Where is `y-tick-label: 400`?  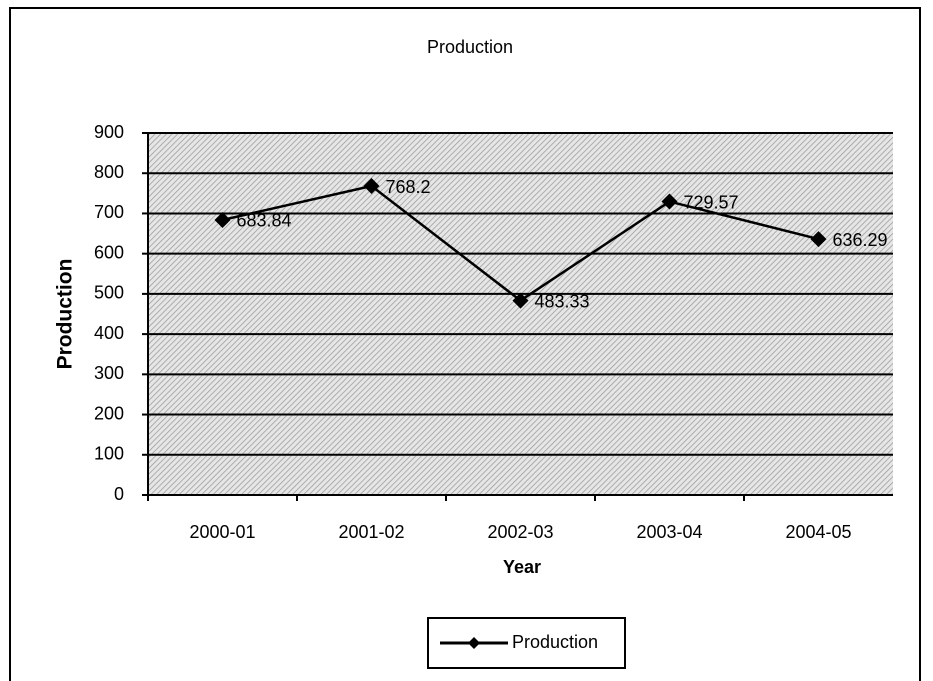
y-tick-label: 400 is located at coordinates (109, 333).